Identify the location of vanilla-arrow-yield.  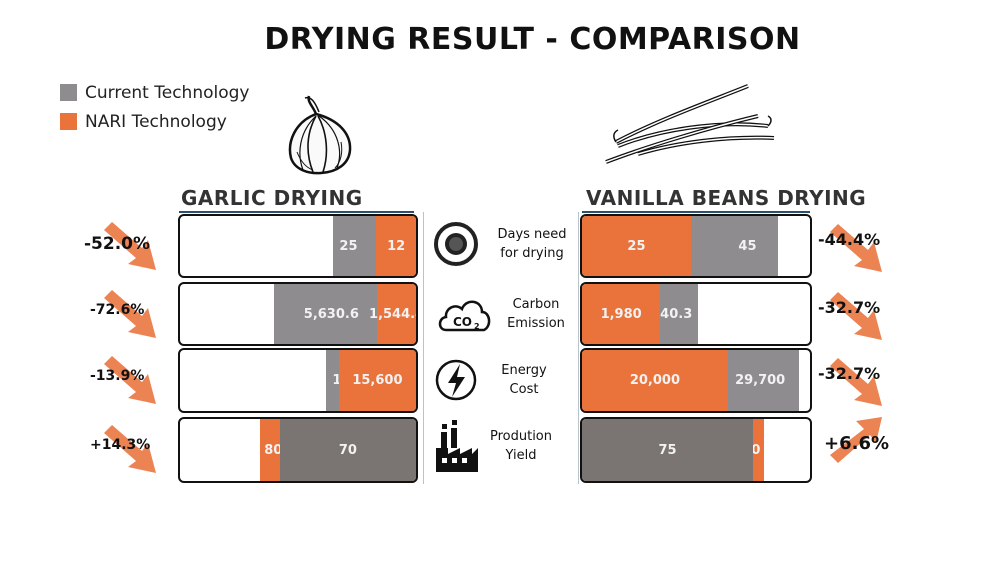
(856, 440).